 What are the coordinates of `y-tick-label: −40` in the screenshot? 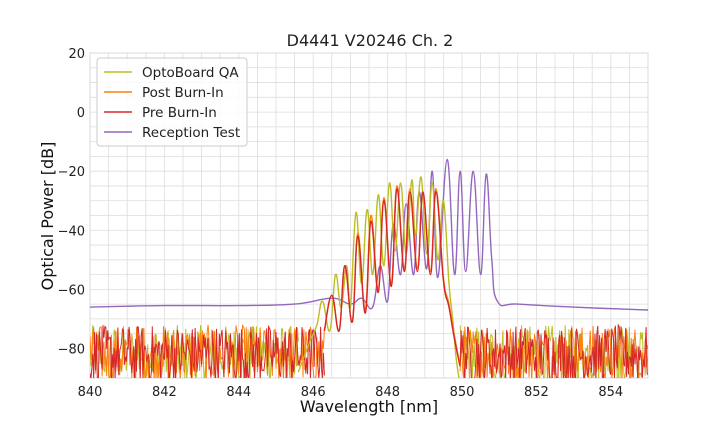 It's located at (71, 231).